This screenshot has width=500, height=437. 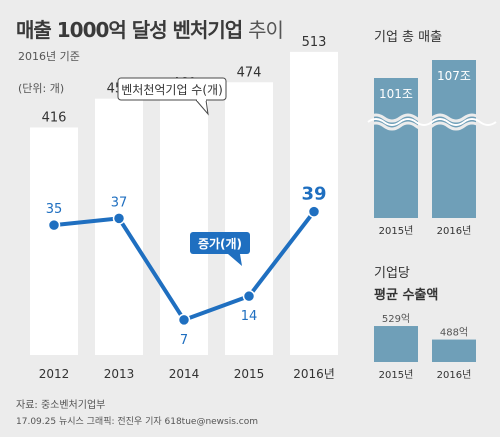 I want to click on total-sales-category-label: 2016년, so click(x=454, y=231).